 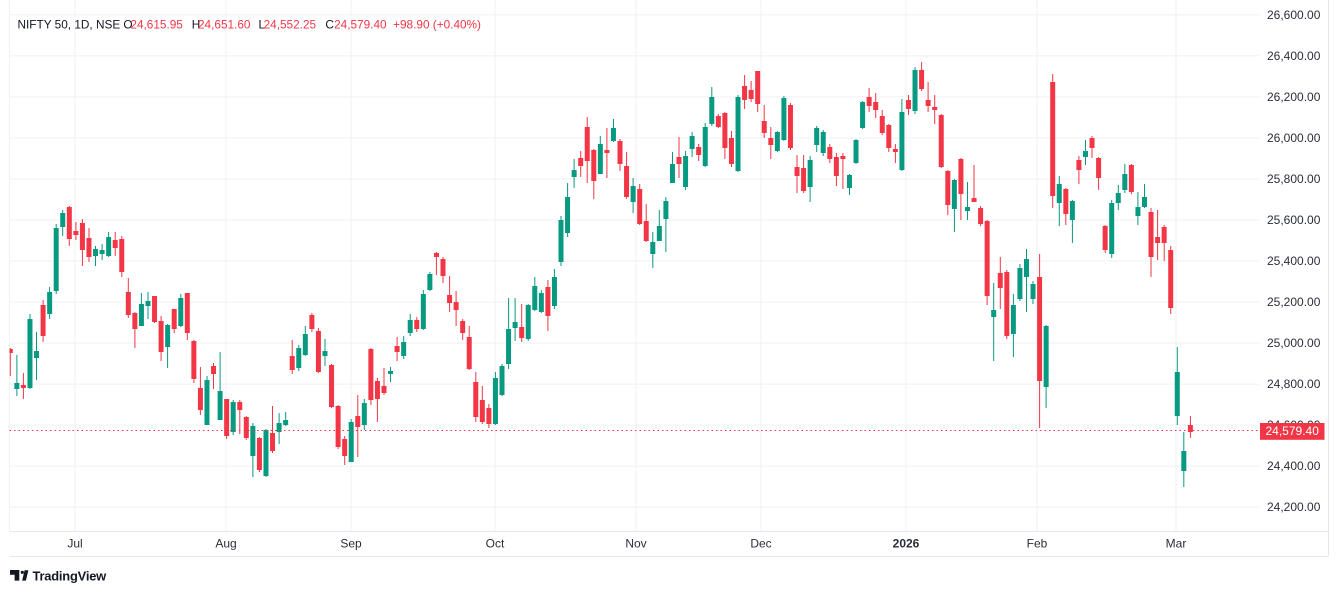 What do you see at coordinates (1294, 261) in the screenshot?
I see `svg-text: 25,400.00` at bounding box center [1294, 261].